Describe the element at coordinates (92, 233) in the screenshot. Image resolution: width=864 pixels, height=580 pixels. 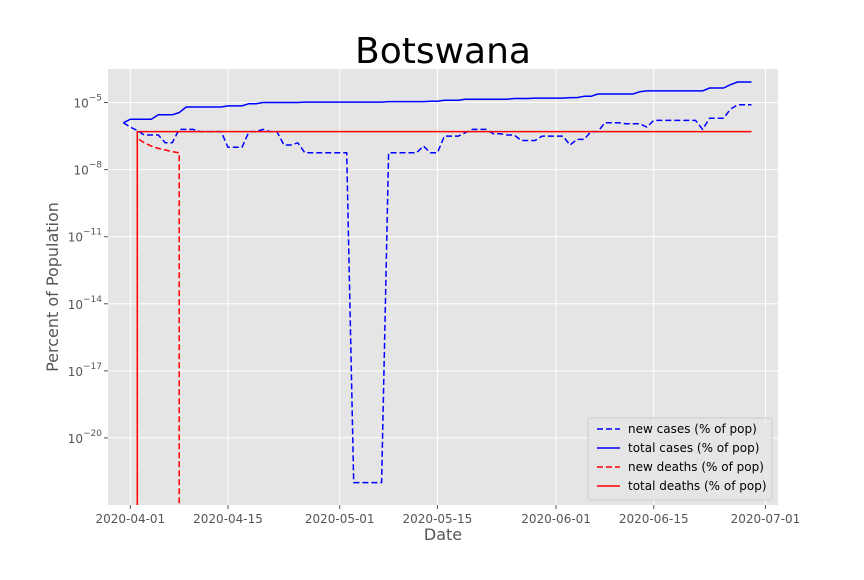
I see `y-tick-exponent: −11` at that location.